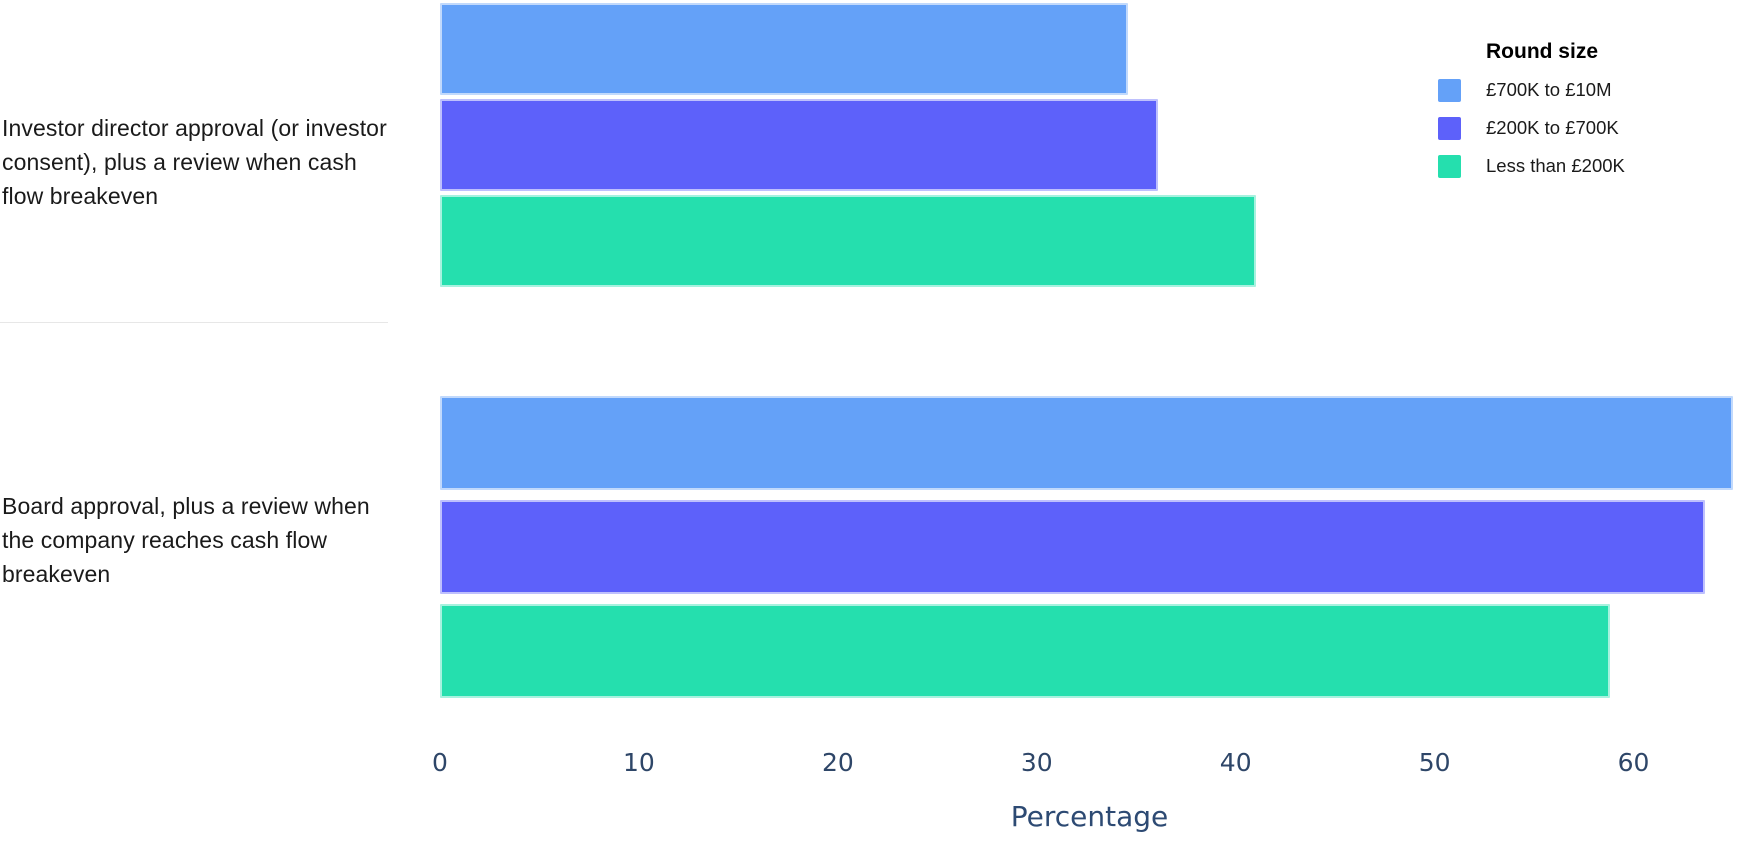 This screenshot has width=1739, height=847. What do you see at coordinates (1073, 547) in the screenshot?
I see `bar-group1-series1` at bounding box center [1073, 547].